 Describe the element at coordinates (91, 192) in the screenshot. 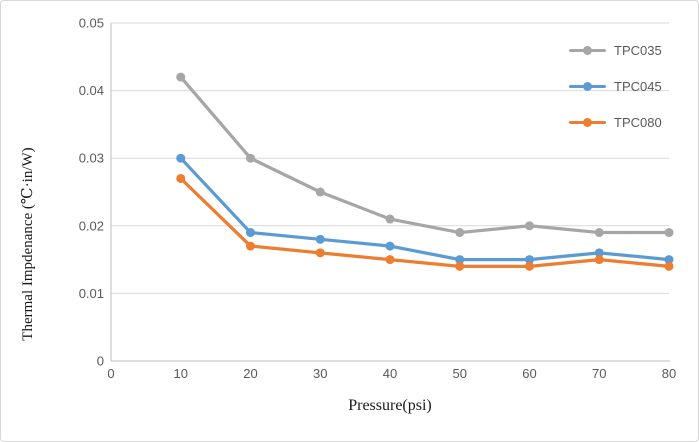

I see `y-tick-labels: 0 0.01 0.02 0.03 0.04 0.05` at that location.